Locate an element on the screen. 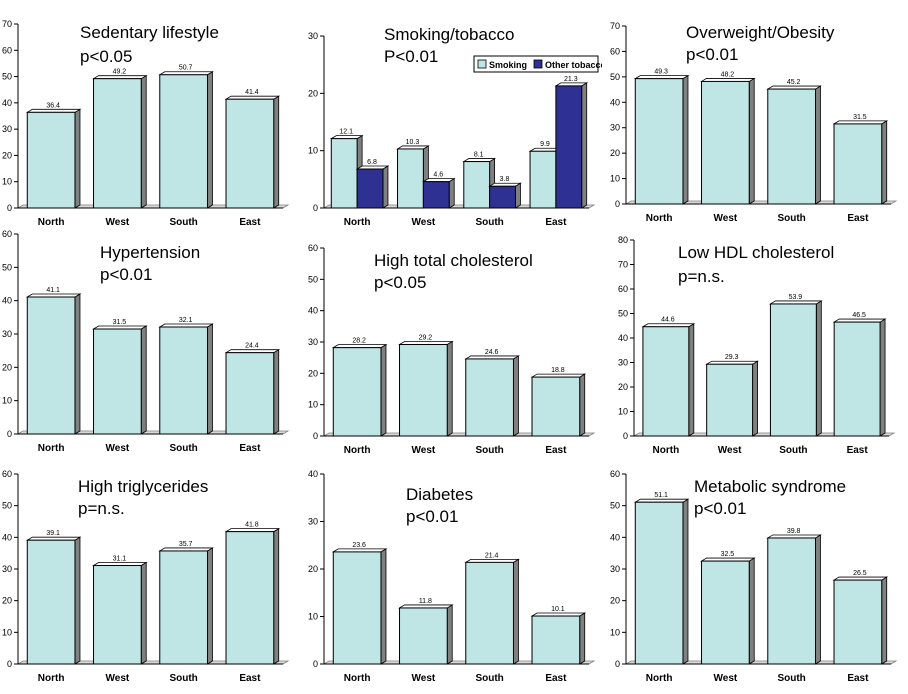 The width and height of the screenshot is (908, 694). data-label: 24.4 is located at coordinates (252, 346).